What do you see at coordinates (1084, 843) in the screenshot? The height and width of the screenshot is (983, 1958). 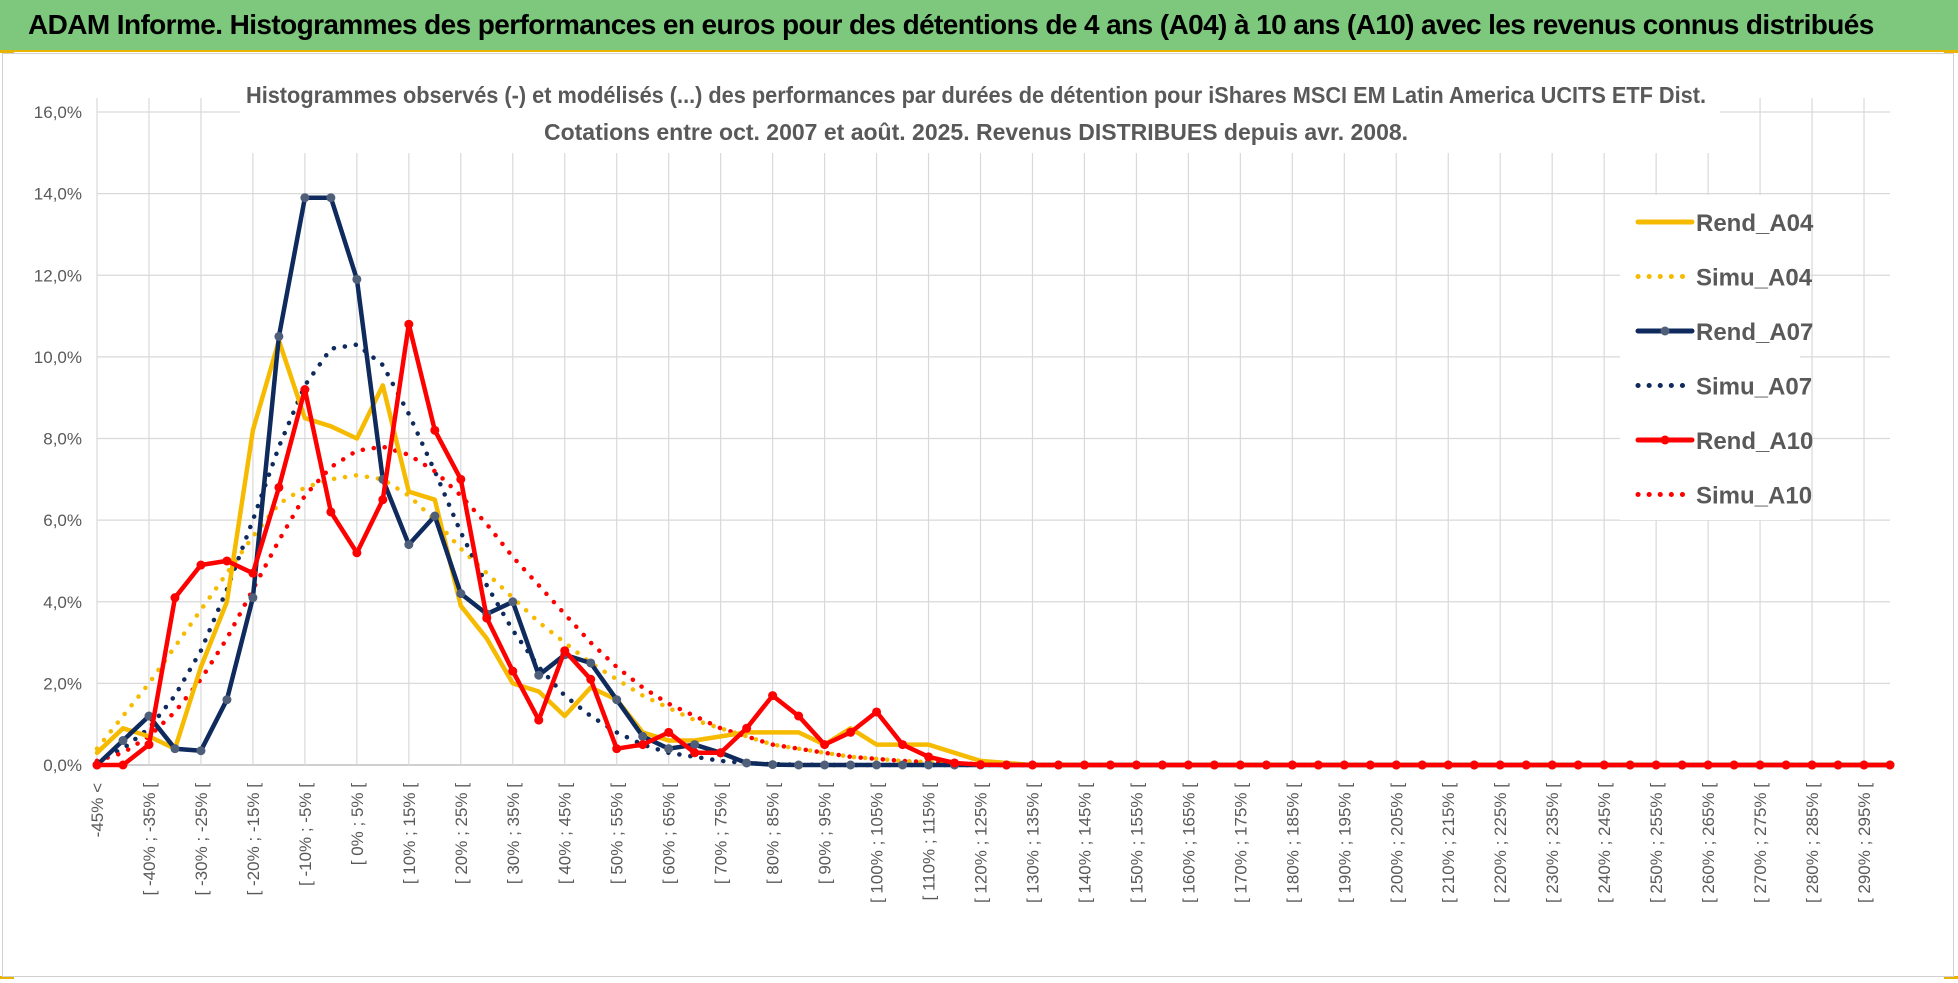 I see `x-tick-label: [ 140% ; 145% [` at bounding box center [1084, 843].